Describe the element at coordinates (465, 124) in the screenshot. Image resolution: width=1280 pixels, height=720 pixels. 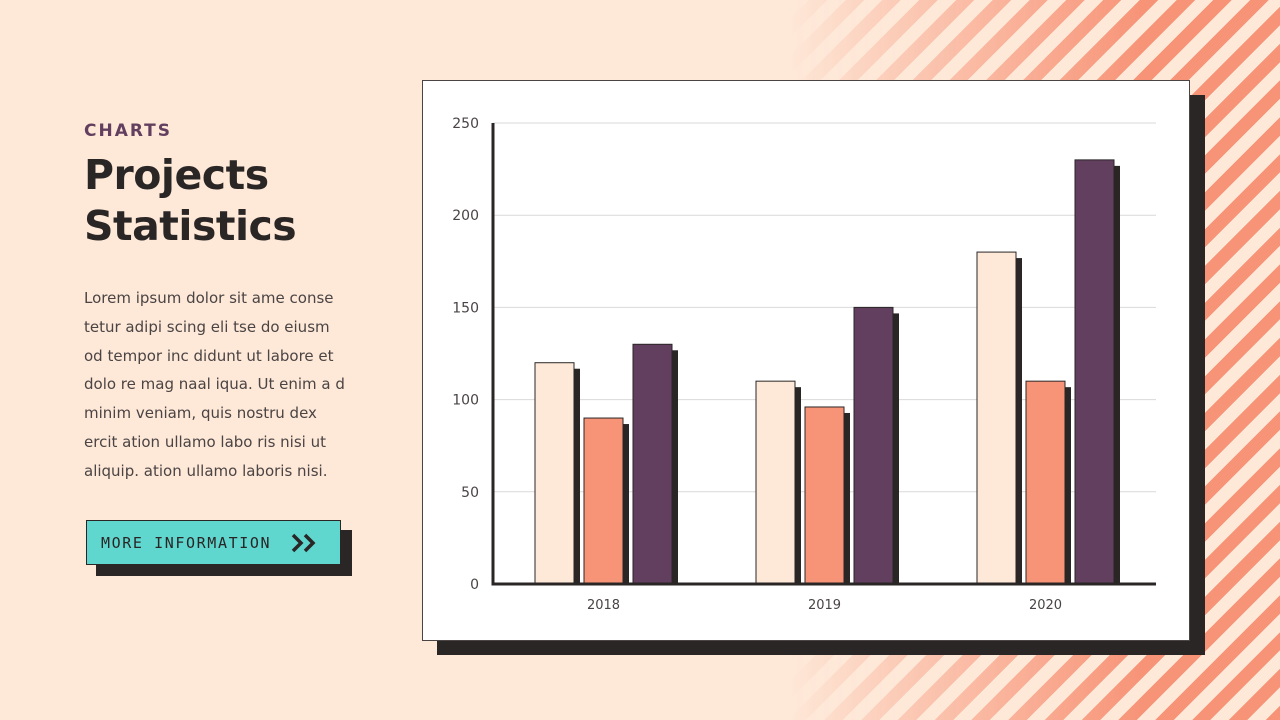
I see `y-tick-label: 250` at that location.